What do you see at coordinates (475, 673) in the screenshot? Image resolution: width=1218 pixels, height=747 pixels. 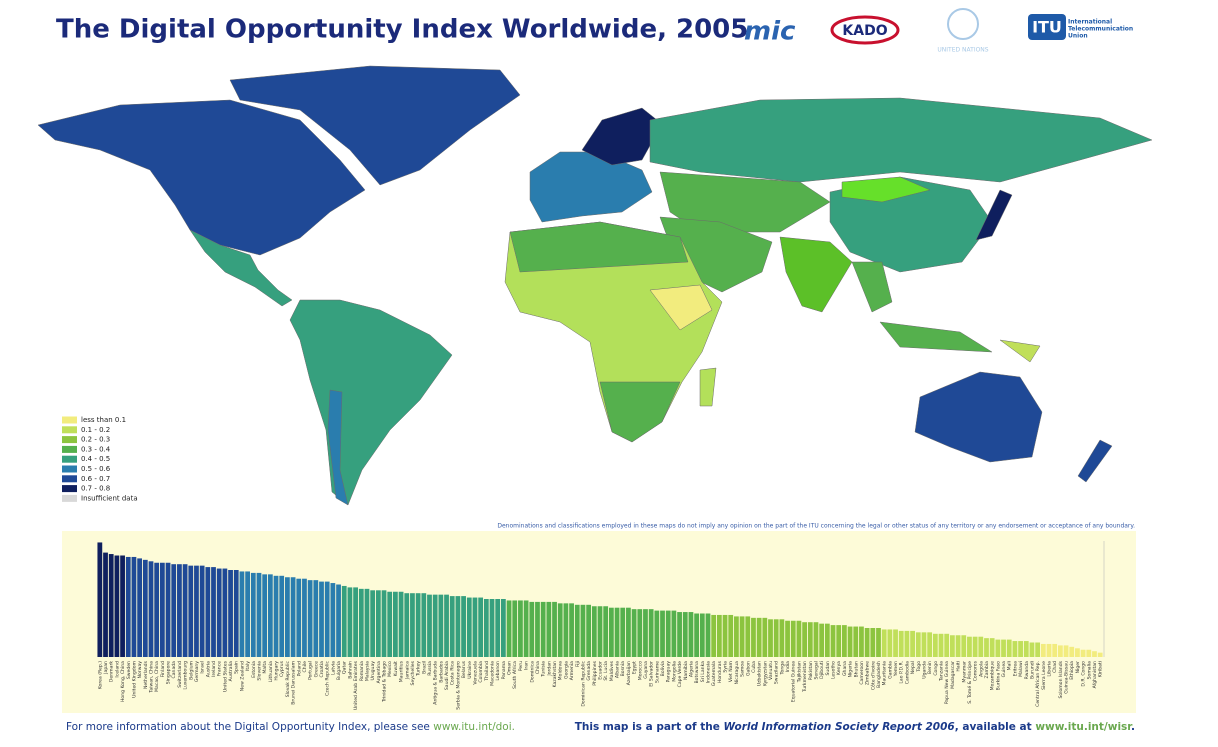 I see `x-tick-label: Venezuela` at bounding box center [475, 673].